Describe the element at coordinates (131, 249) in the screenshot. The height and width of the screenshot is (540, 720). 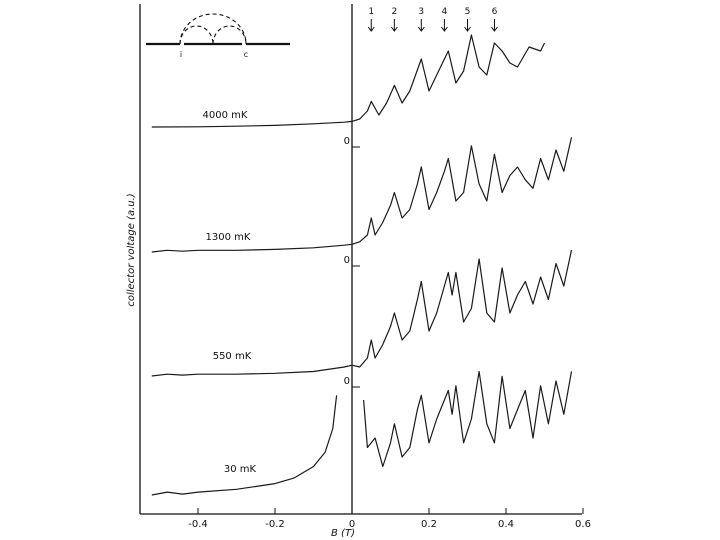
I see `y-axis-title: collector voltage (a.u.)` at that location.